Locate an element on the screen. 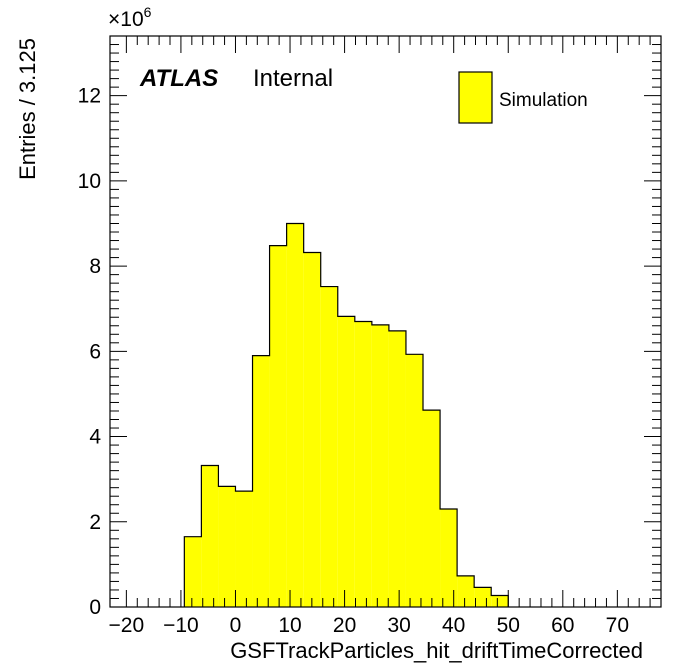 The width and height of the screenshot is (696, 672). x-axis-title: GSFTrackParticles_hit_driftTimeCorrected is located at coordinates (436, 650).